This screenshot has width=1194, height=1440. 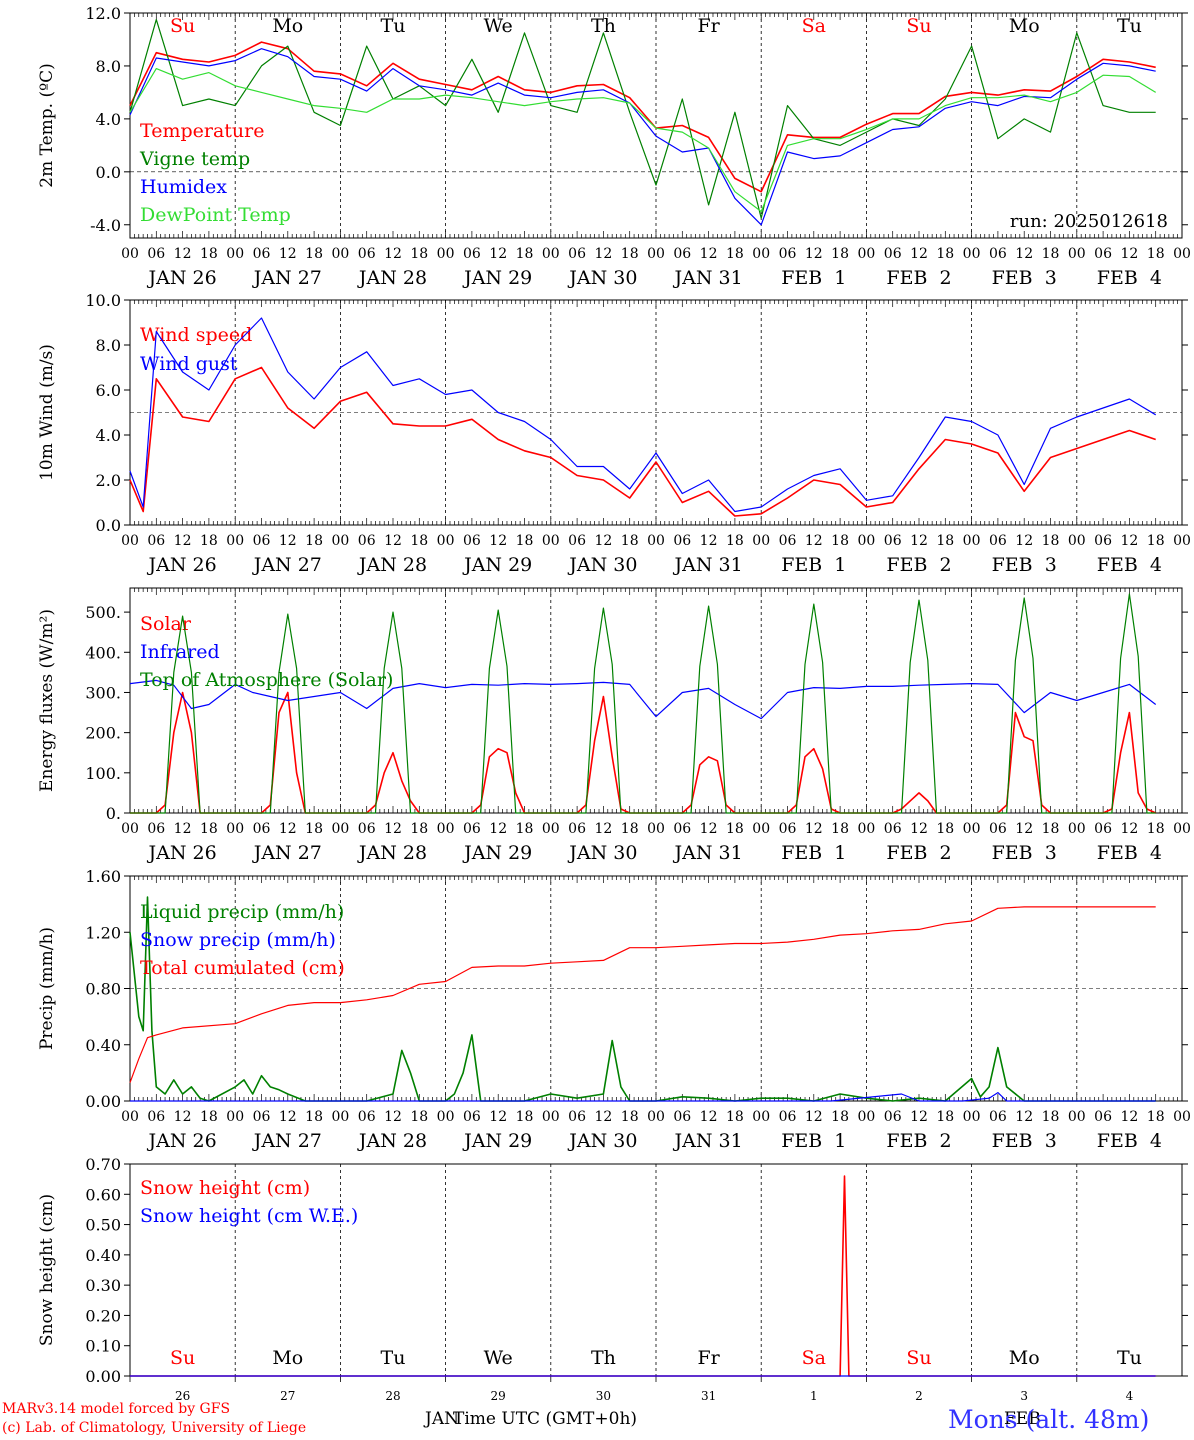 What do you see at coordinates (642, 137) in the screenshot?
I see `series-line-humidex` at bounding box center [642, 137].